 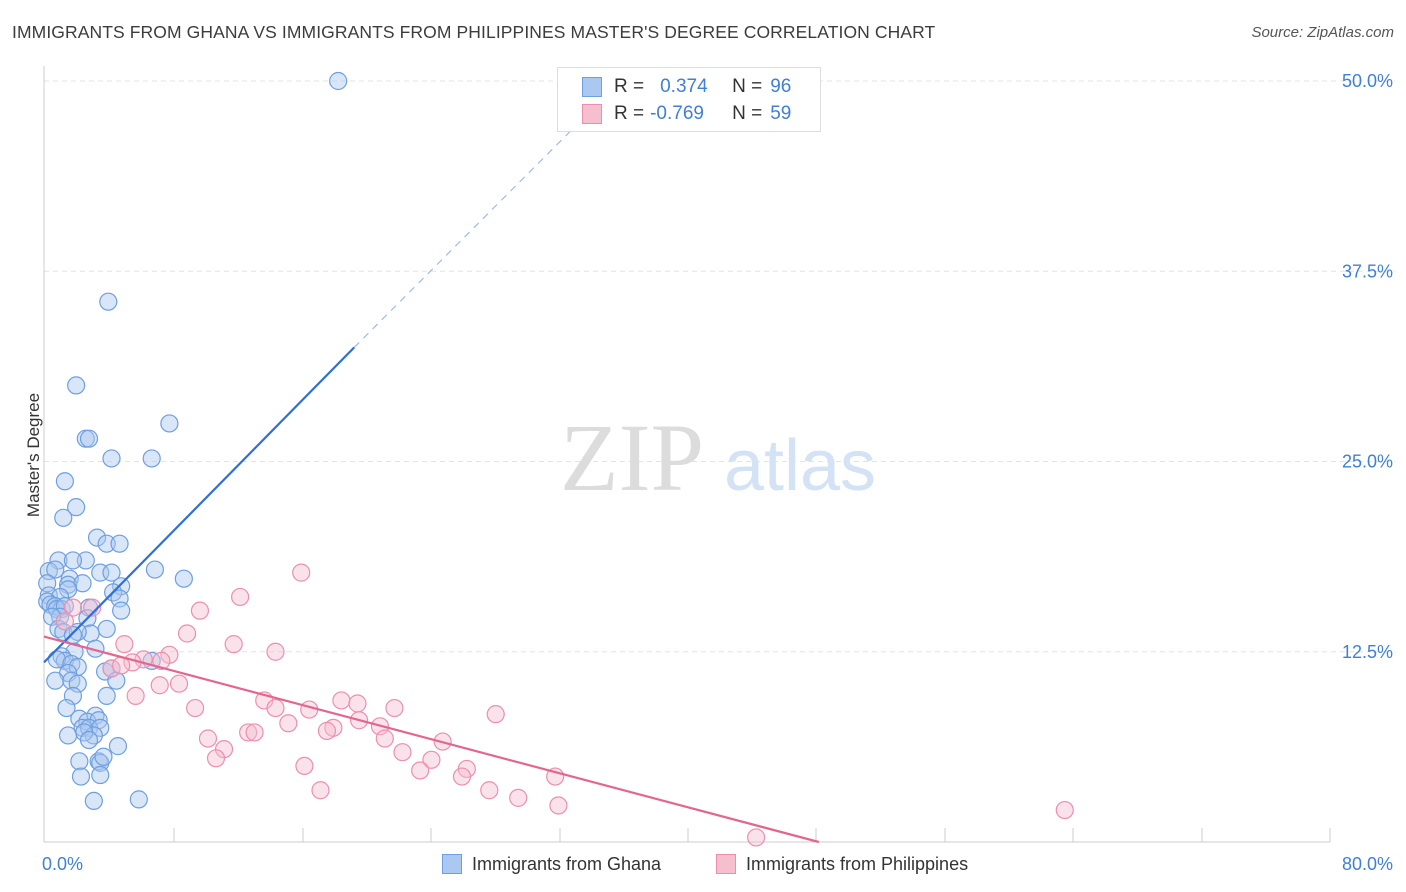 What do you see at coordinates (431, 739) in the screenshot?
I see `philippines-trend-line` at bounding box center [431, 739].